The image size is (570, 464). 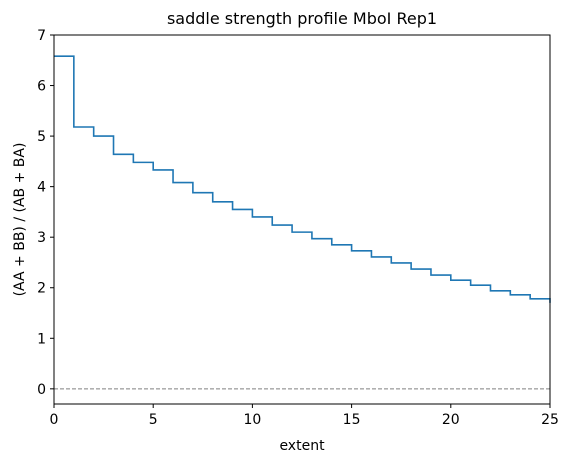 I want to click on x-tick-label: 25, so click(x=550, y=420).